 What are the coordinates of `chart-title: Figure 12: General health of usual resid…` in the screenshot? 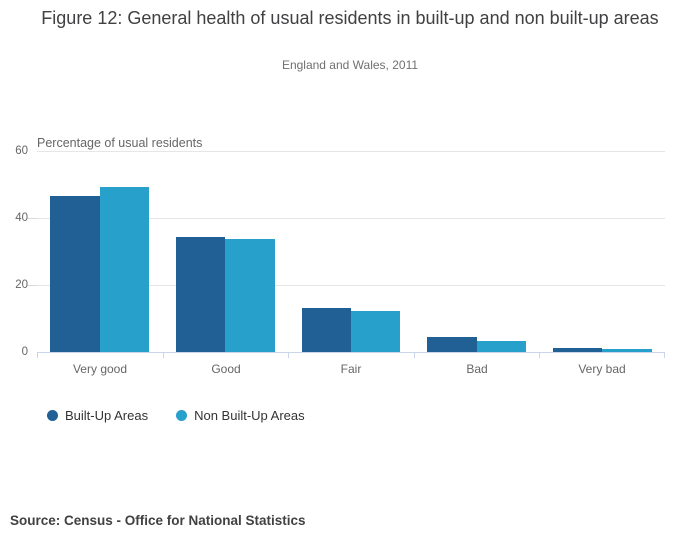 It's located at (350, 18).